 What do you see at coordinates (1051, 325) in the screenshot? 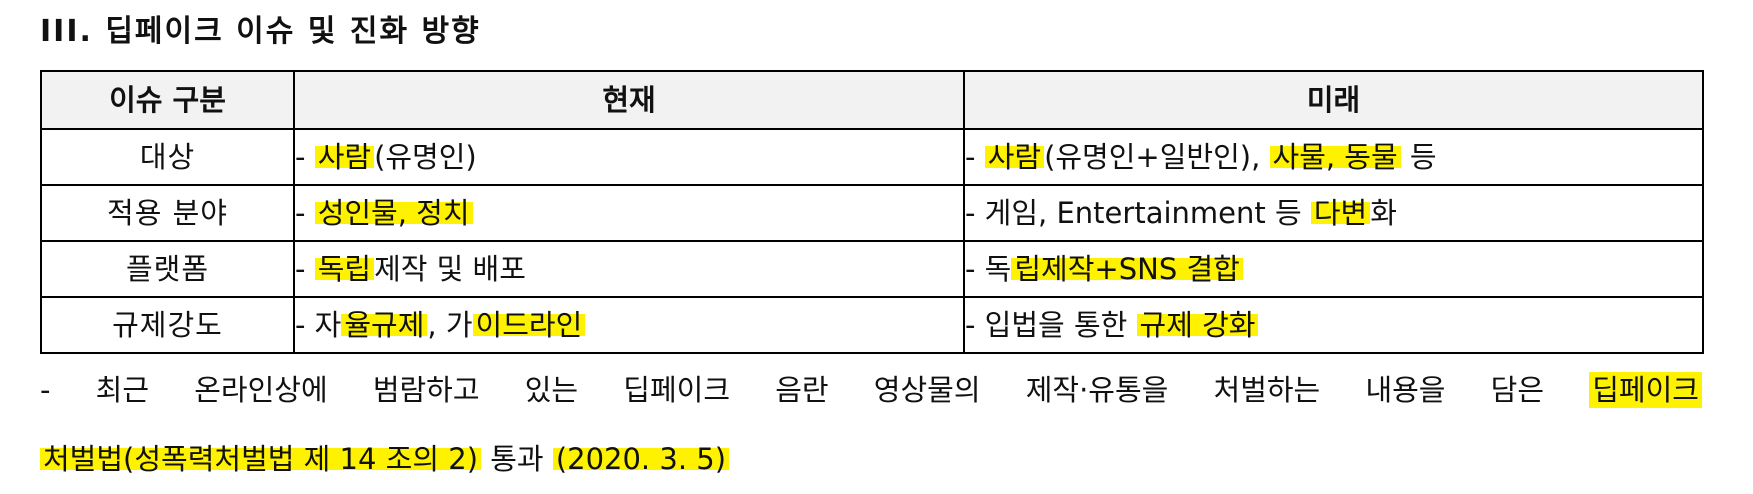
I see `text: - 입법을 통한` at bounding box center [1051, 325].